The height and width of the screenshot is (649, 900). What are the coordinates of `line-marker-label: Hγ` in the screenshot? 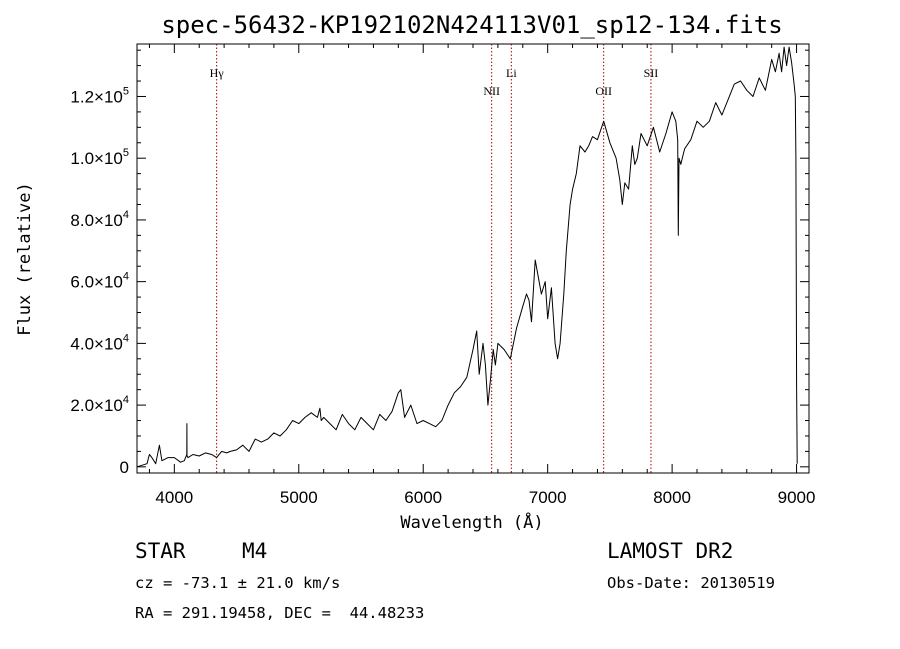 It's located at (217, 73).